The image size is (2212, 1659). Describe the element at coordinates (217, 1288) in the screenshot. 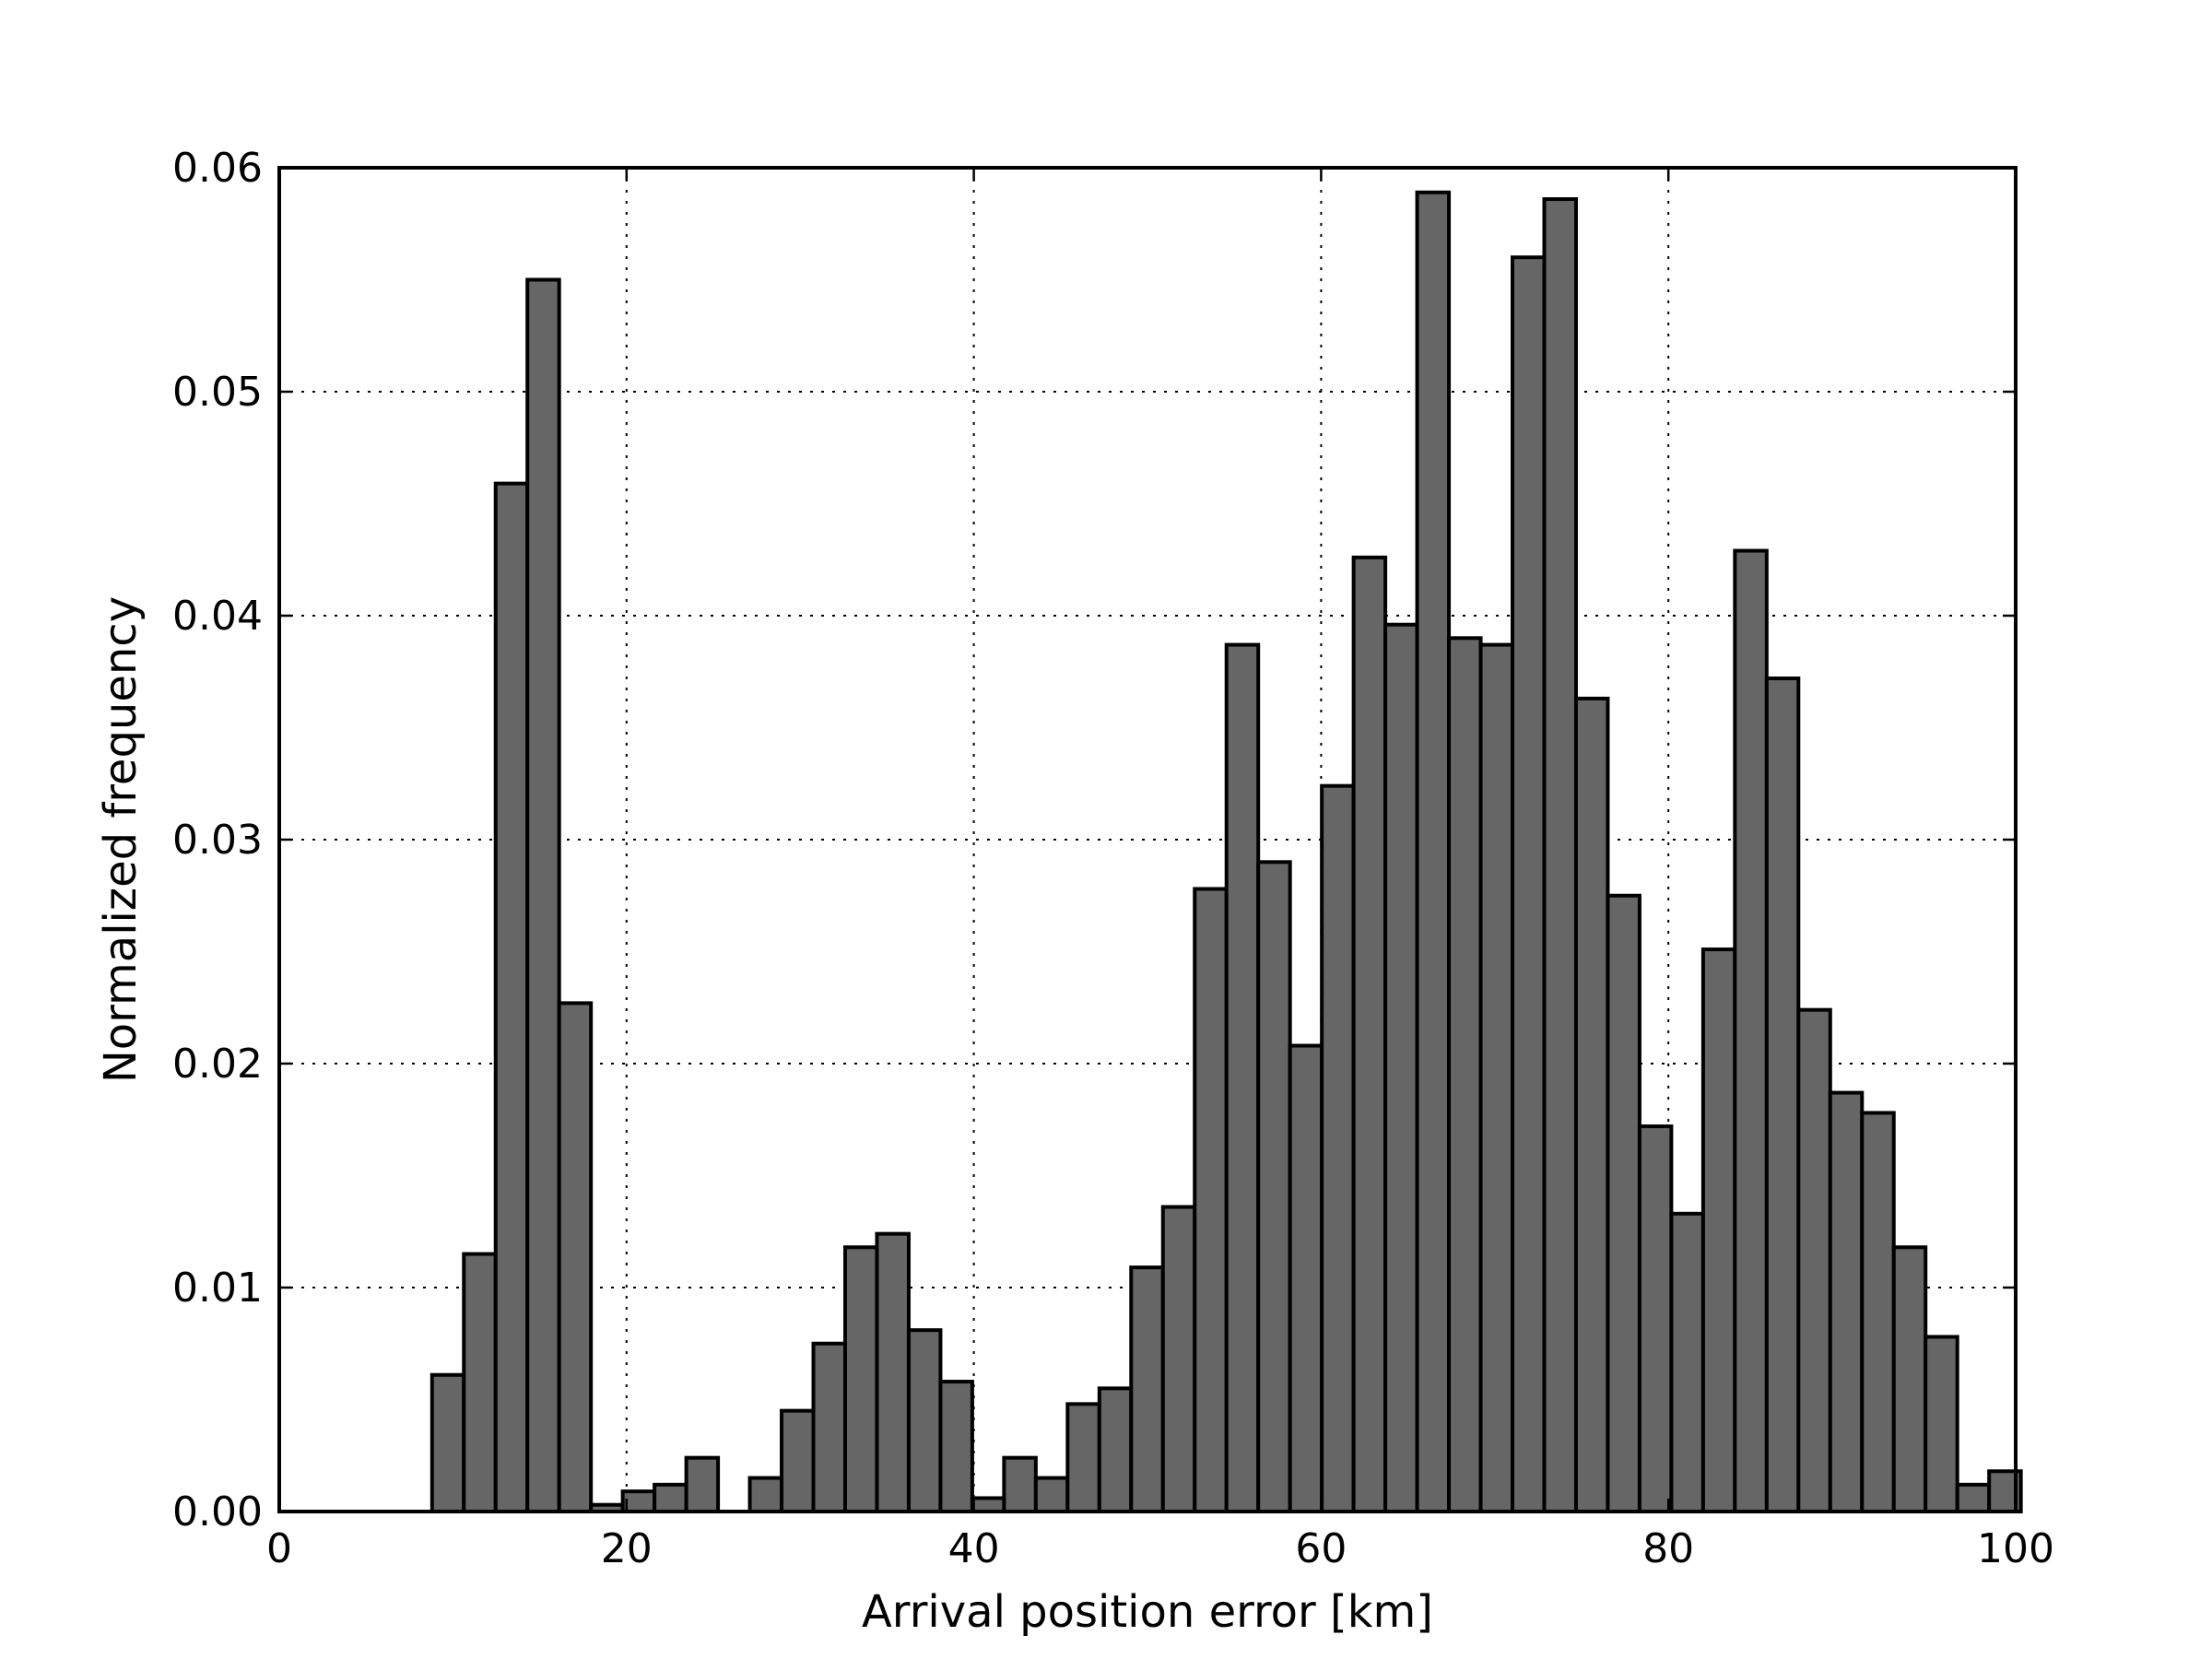

I see `y-tick-label-1: 0.01` at that location.